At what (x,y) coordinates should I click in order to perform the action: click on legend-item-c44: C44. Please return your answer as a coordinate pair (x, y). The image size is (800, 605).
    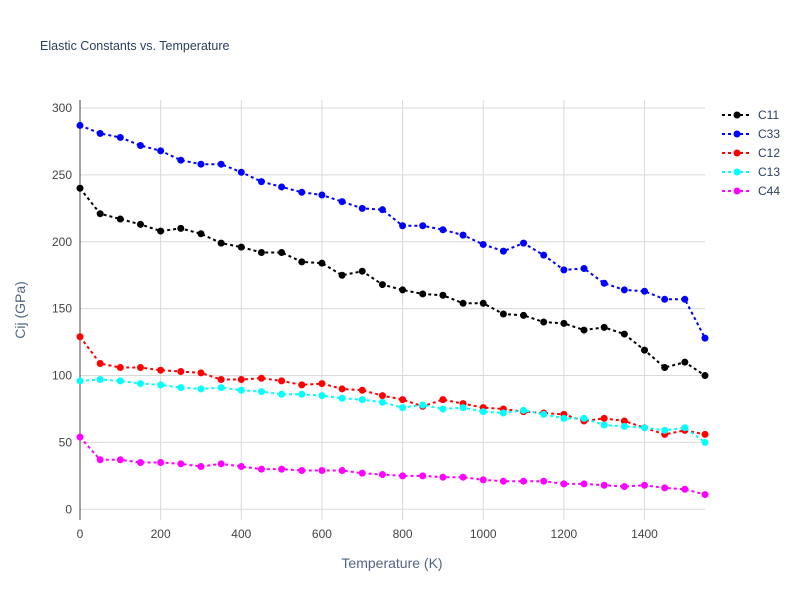
    Looking at the image, I should click on (751, 191).